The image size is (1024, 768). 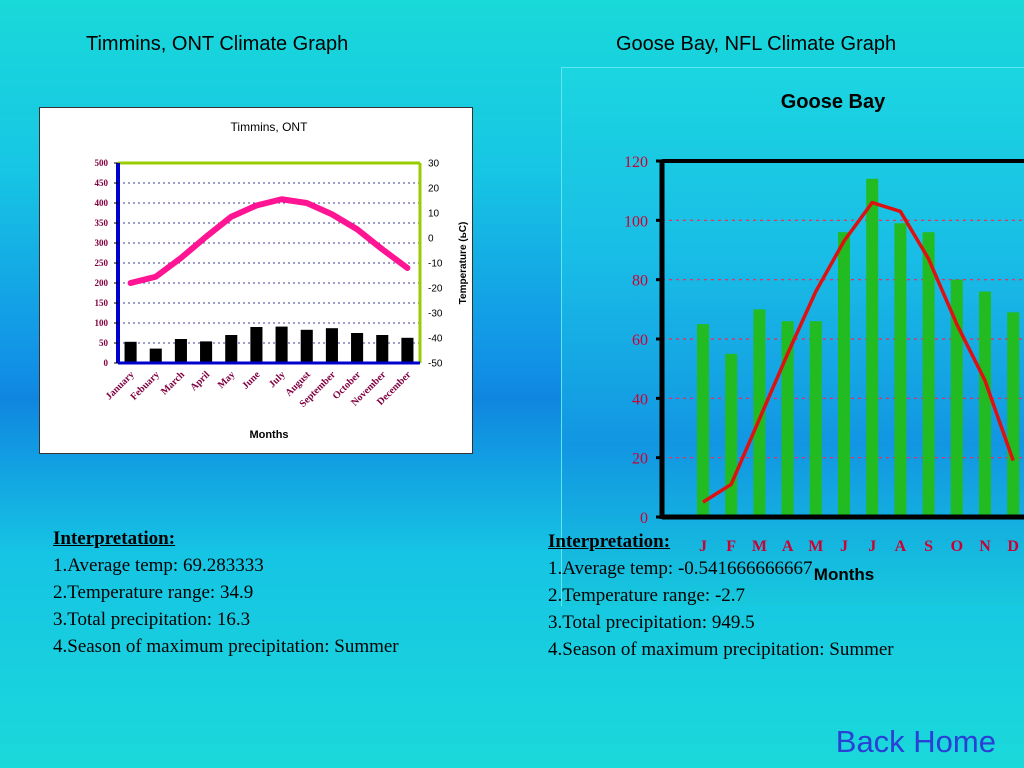 What do you see at coordinates (651, 622) in the screenshot?
I see `interpretation-line: 3.Total precipitation: 949.5` at bounding box center [651, 622].